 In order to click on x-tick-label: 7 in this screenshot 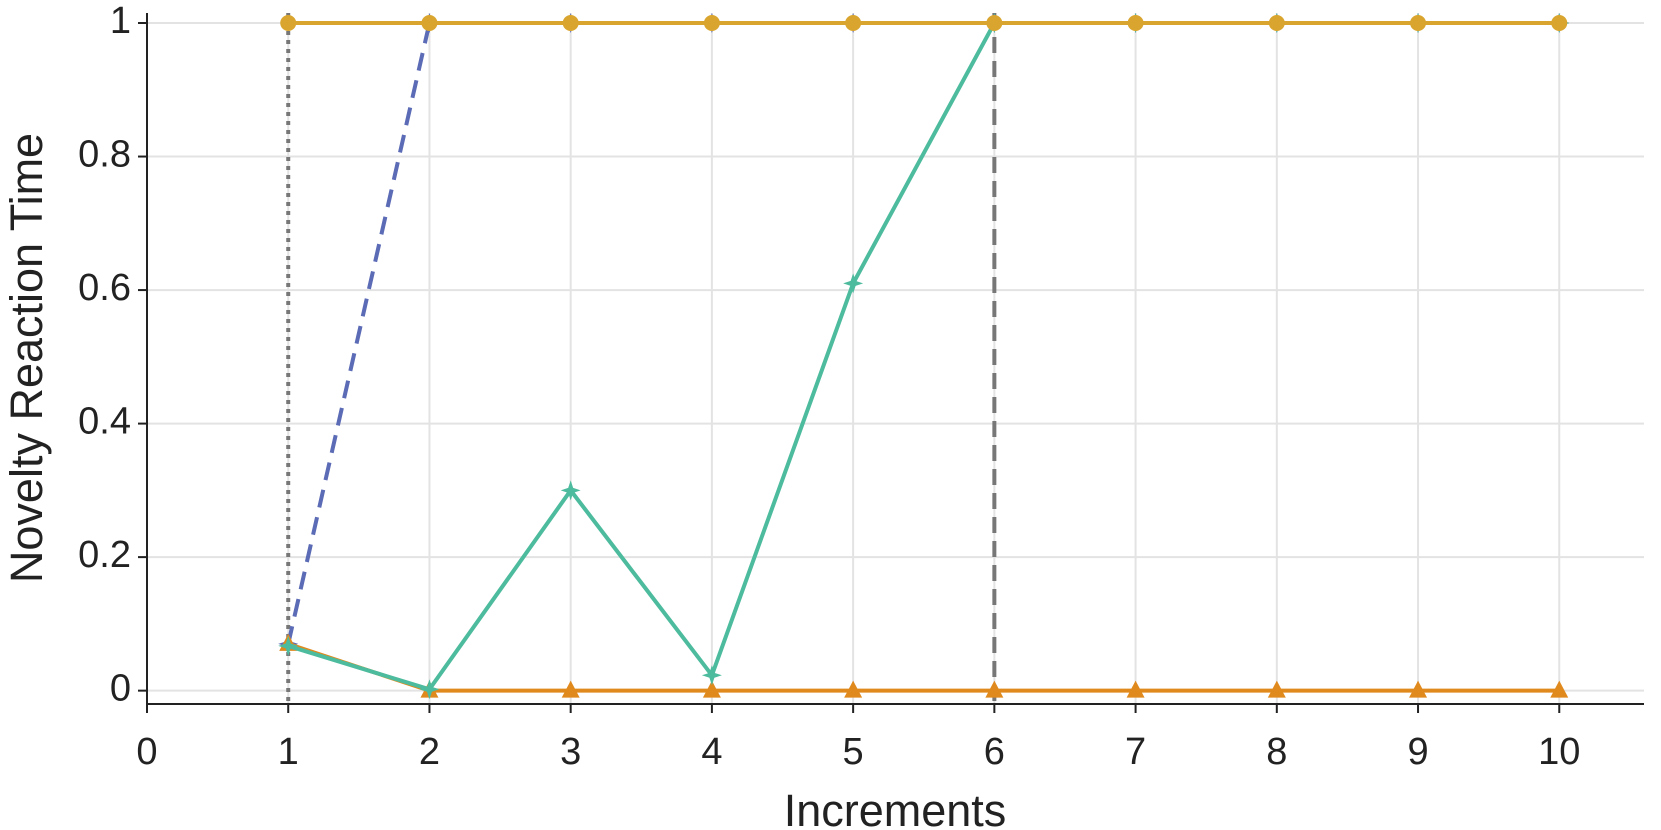, I will do `click(1135, 752)`.